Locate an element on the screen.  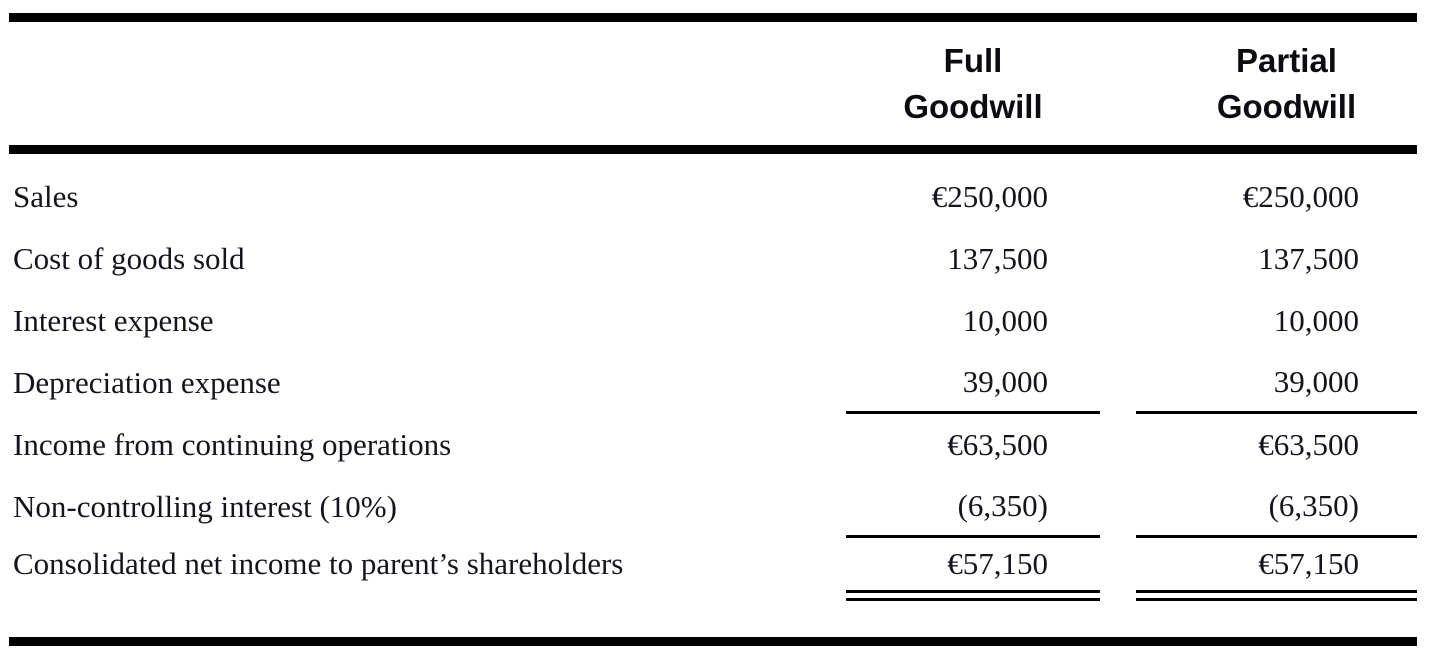
full-goodwill-value: €63,500 is located at coordinates (997, 444).